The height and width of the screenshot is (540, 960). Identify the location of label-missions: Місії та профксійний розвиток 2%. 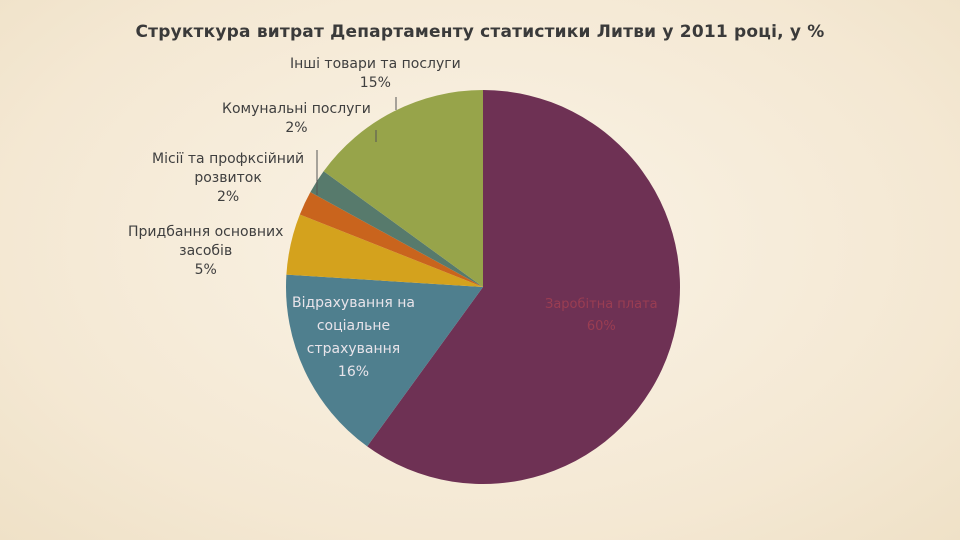
(228, 178).